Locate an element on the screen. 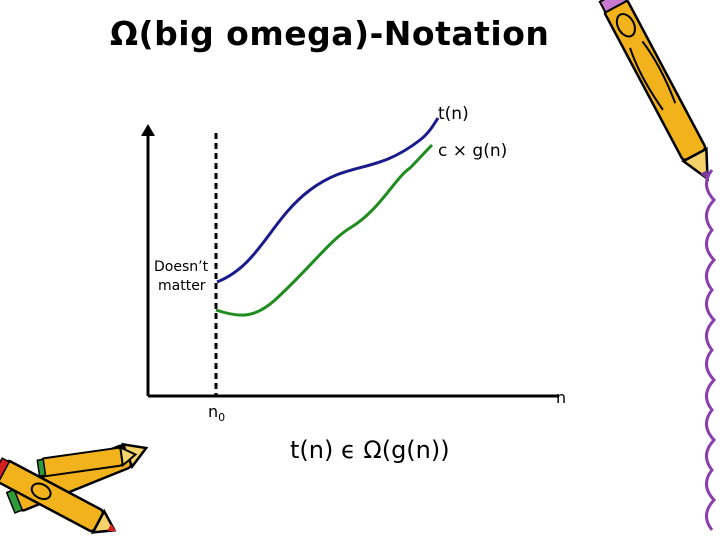 This screenshot has height=540, width=720. squiggle-border is located at coordinates (711, 350).